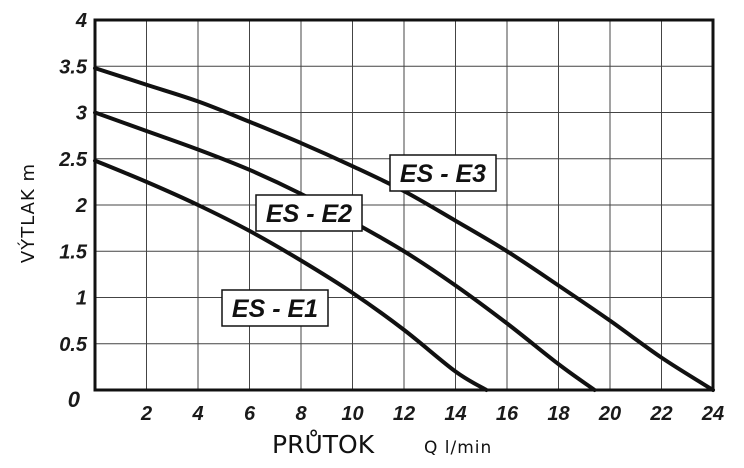  What do you see at coordinates (712, 414) in the screenshot?
I see `x-tick-label: 24` at bounding box center [712, 414].